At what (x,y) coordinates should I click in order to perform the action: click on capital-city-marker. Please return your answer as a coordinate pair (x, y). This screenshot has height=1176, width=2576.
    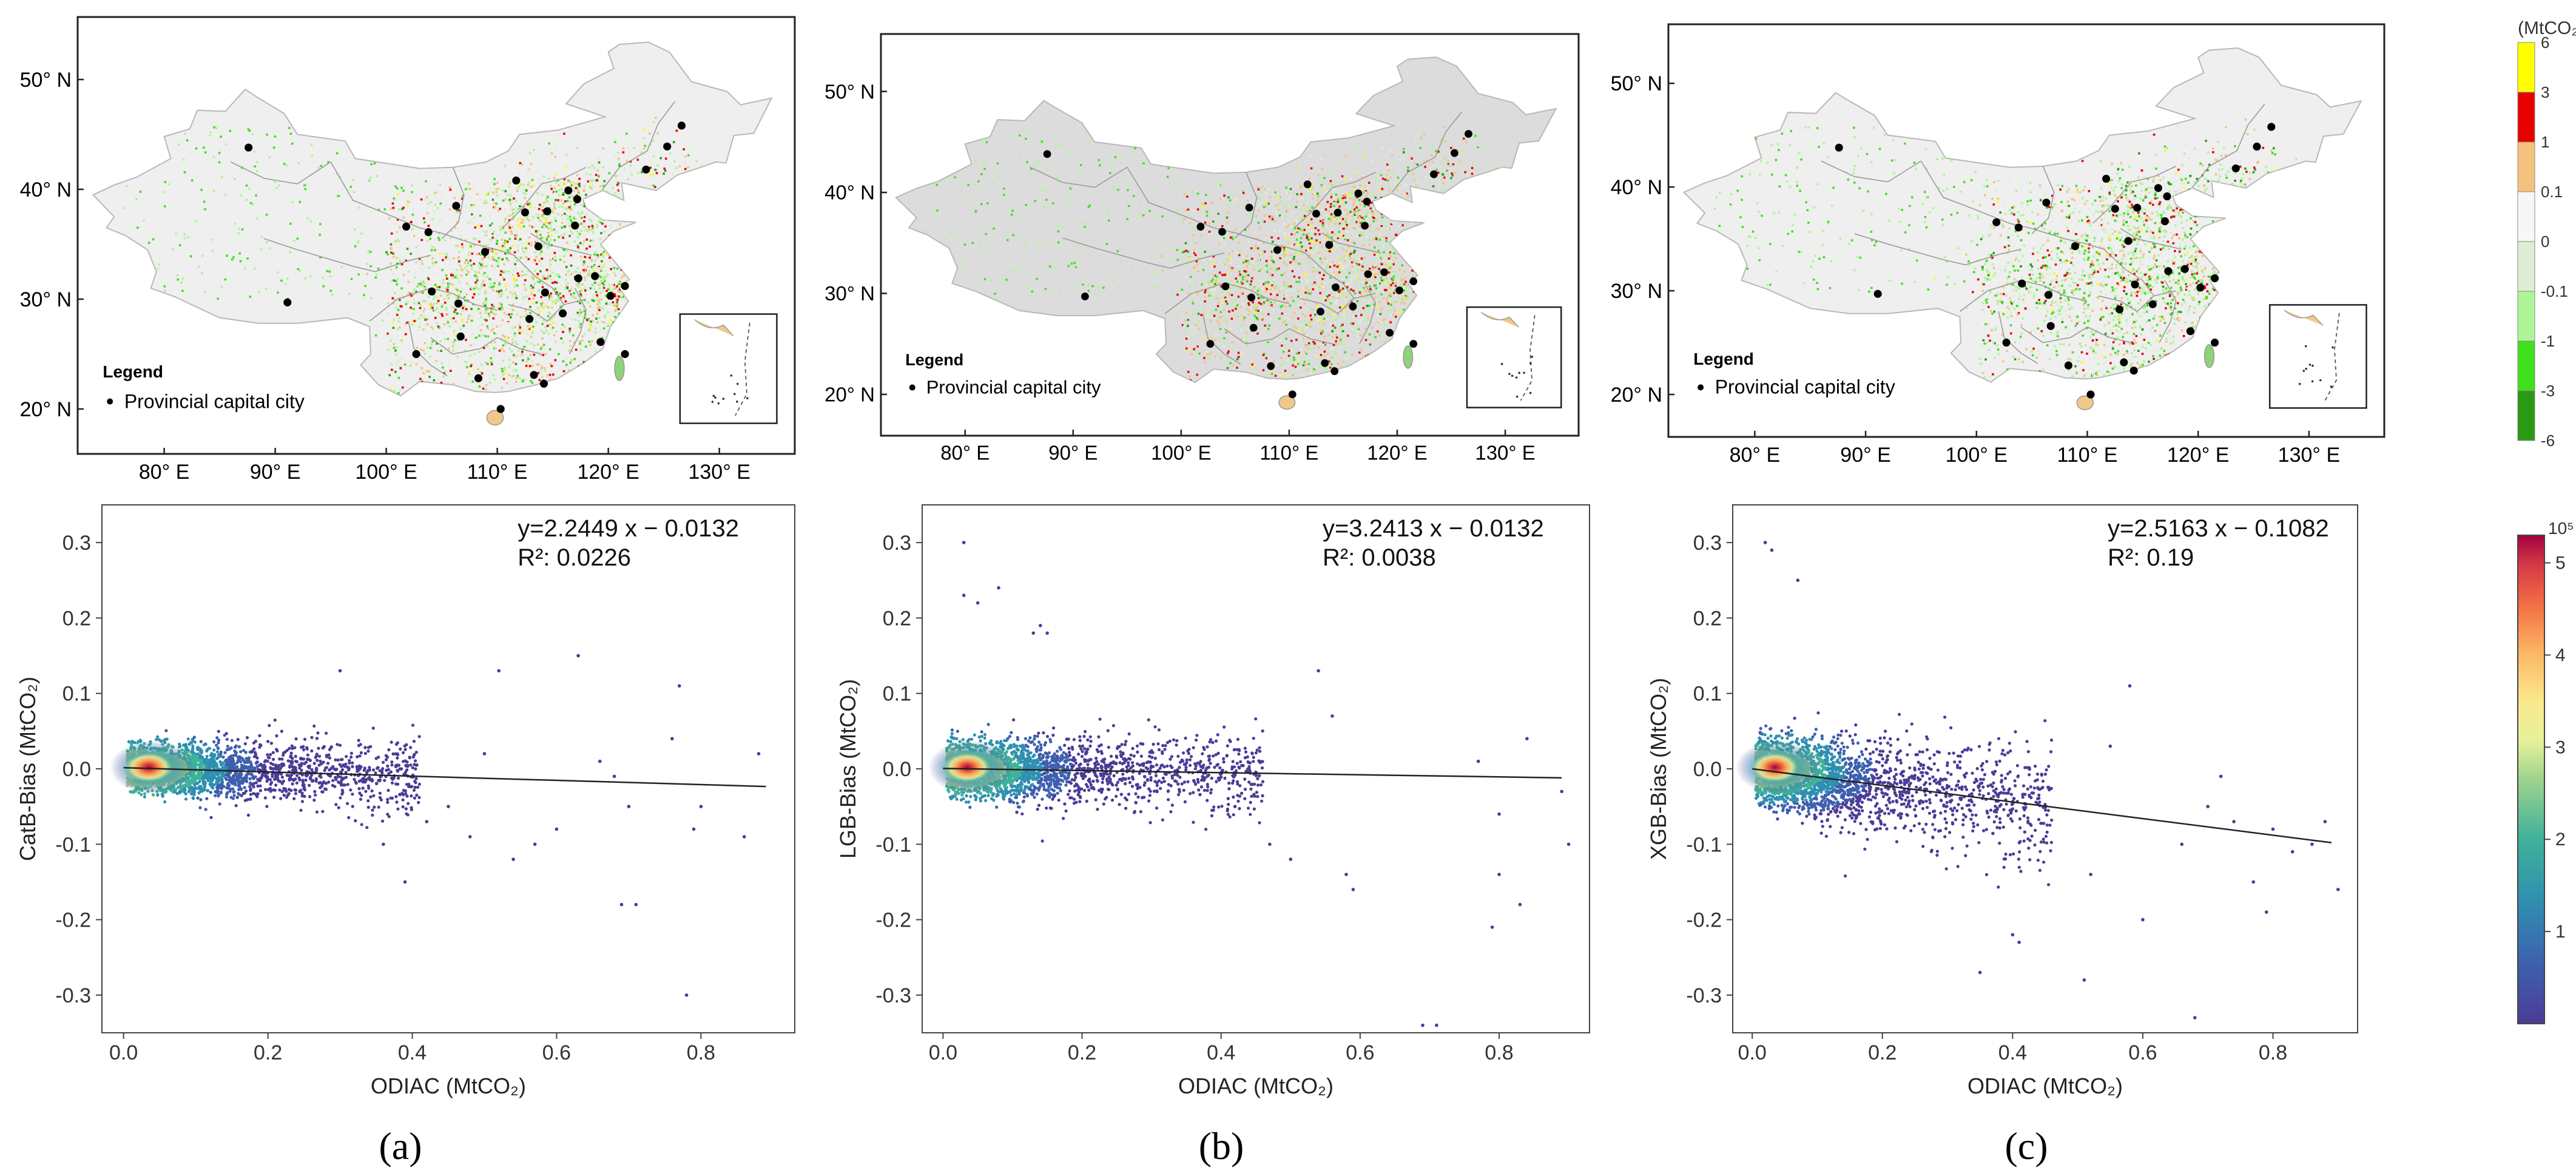
    Looking at the image, I should click on (516, 181).